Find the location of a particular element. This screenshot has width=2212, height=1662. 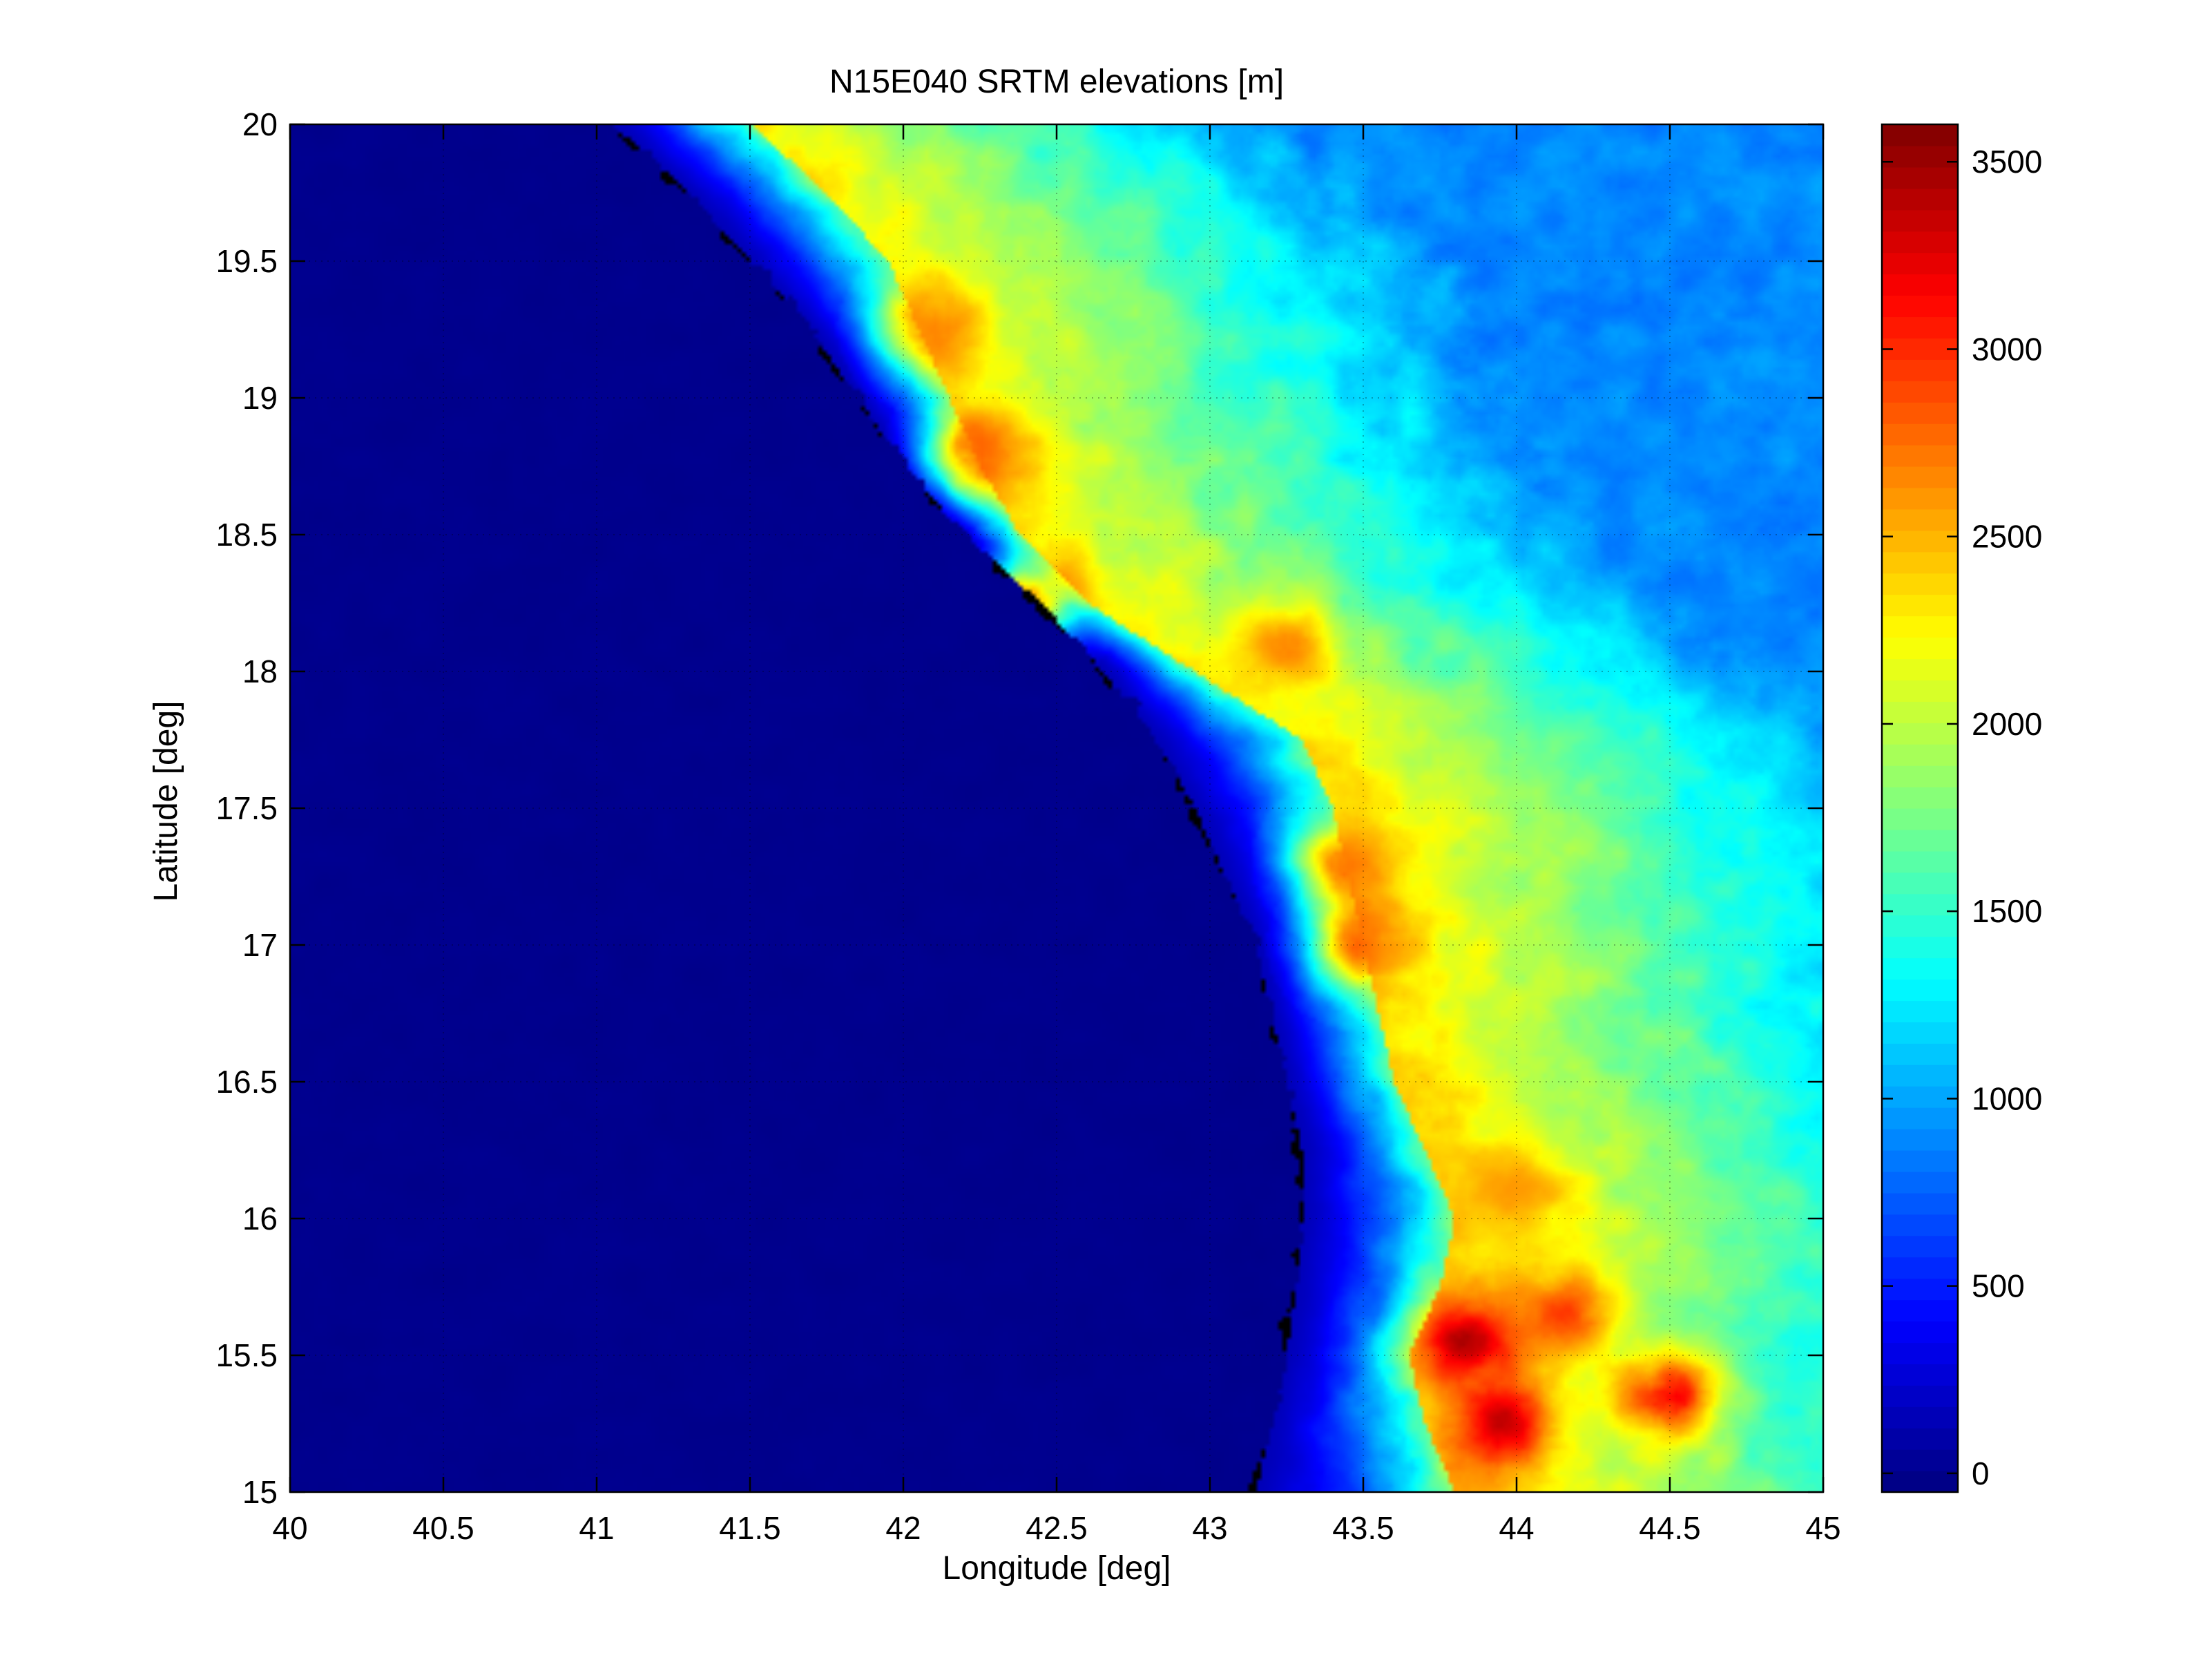

y-tick-label: 16 is located at coordinates (260, 1218).